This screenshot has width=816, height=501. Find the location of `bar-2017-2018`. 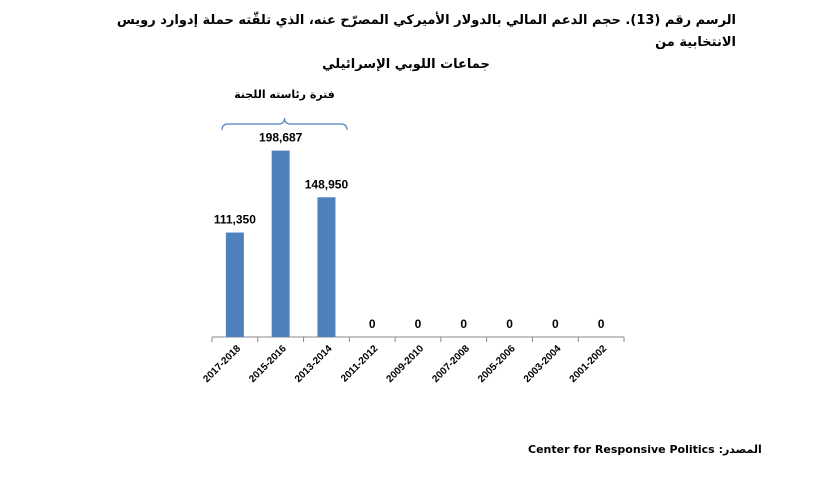

bar-2017-2018 is located at coordinates (234, 284).